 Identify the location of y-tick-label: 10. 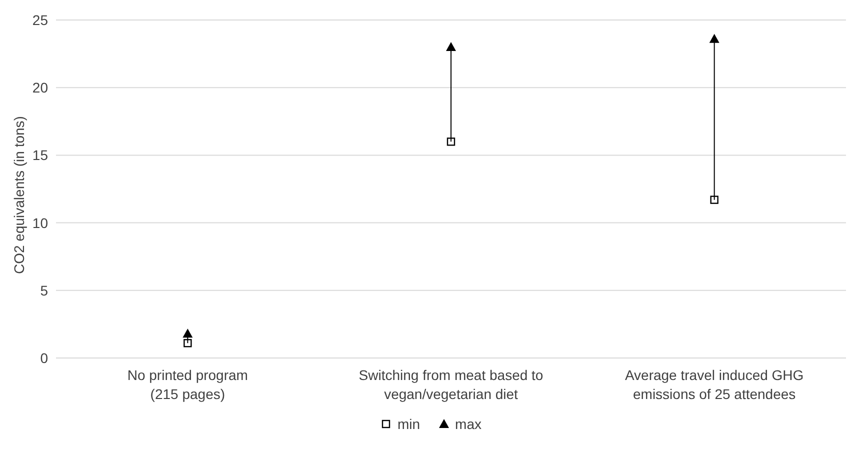
(40, 222).